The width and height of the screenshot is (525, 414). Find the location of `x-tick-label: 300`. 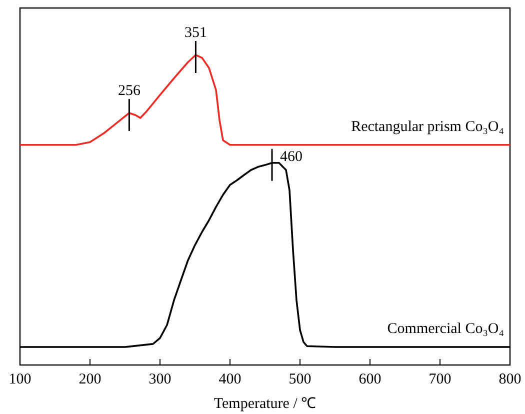

x-tick-label: 300 is located at coordinates (160, 380).